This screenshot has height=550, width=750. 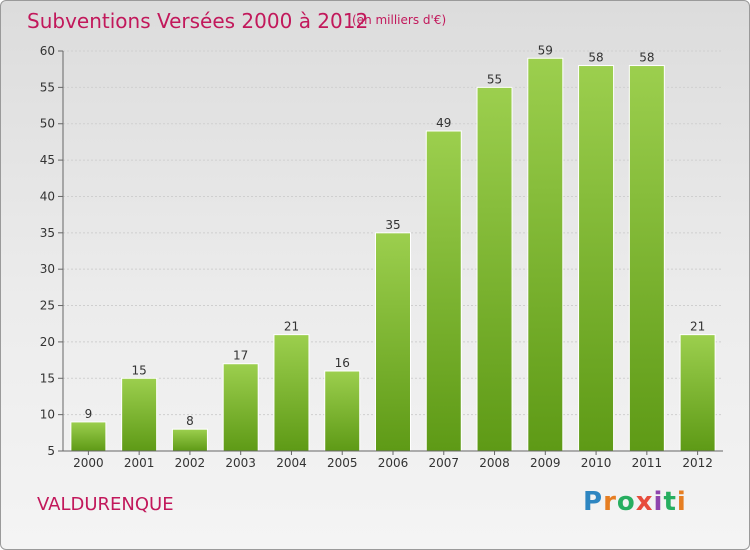 What do you see at coordinates (47, 306) in the screenshot?
I see `y-tick-label: 25` at bounding box center [47, 306].